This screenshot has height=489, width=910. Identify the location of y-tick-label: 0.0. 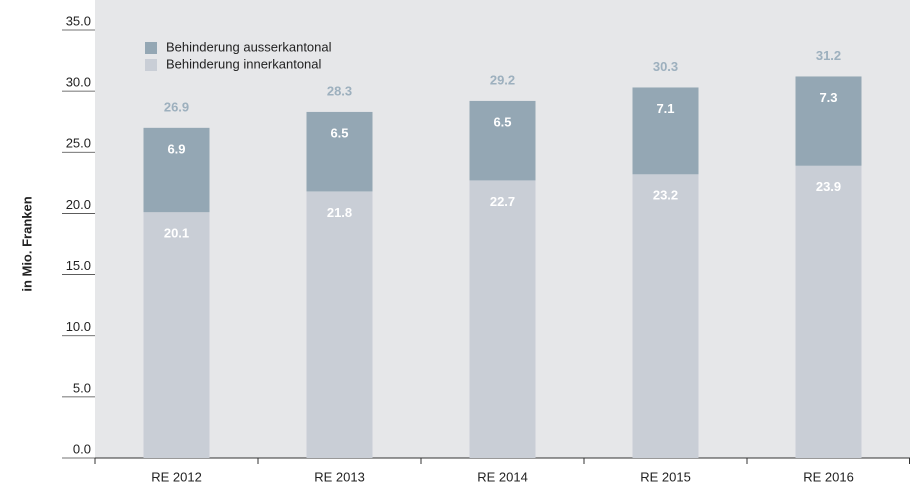
(82, 448).